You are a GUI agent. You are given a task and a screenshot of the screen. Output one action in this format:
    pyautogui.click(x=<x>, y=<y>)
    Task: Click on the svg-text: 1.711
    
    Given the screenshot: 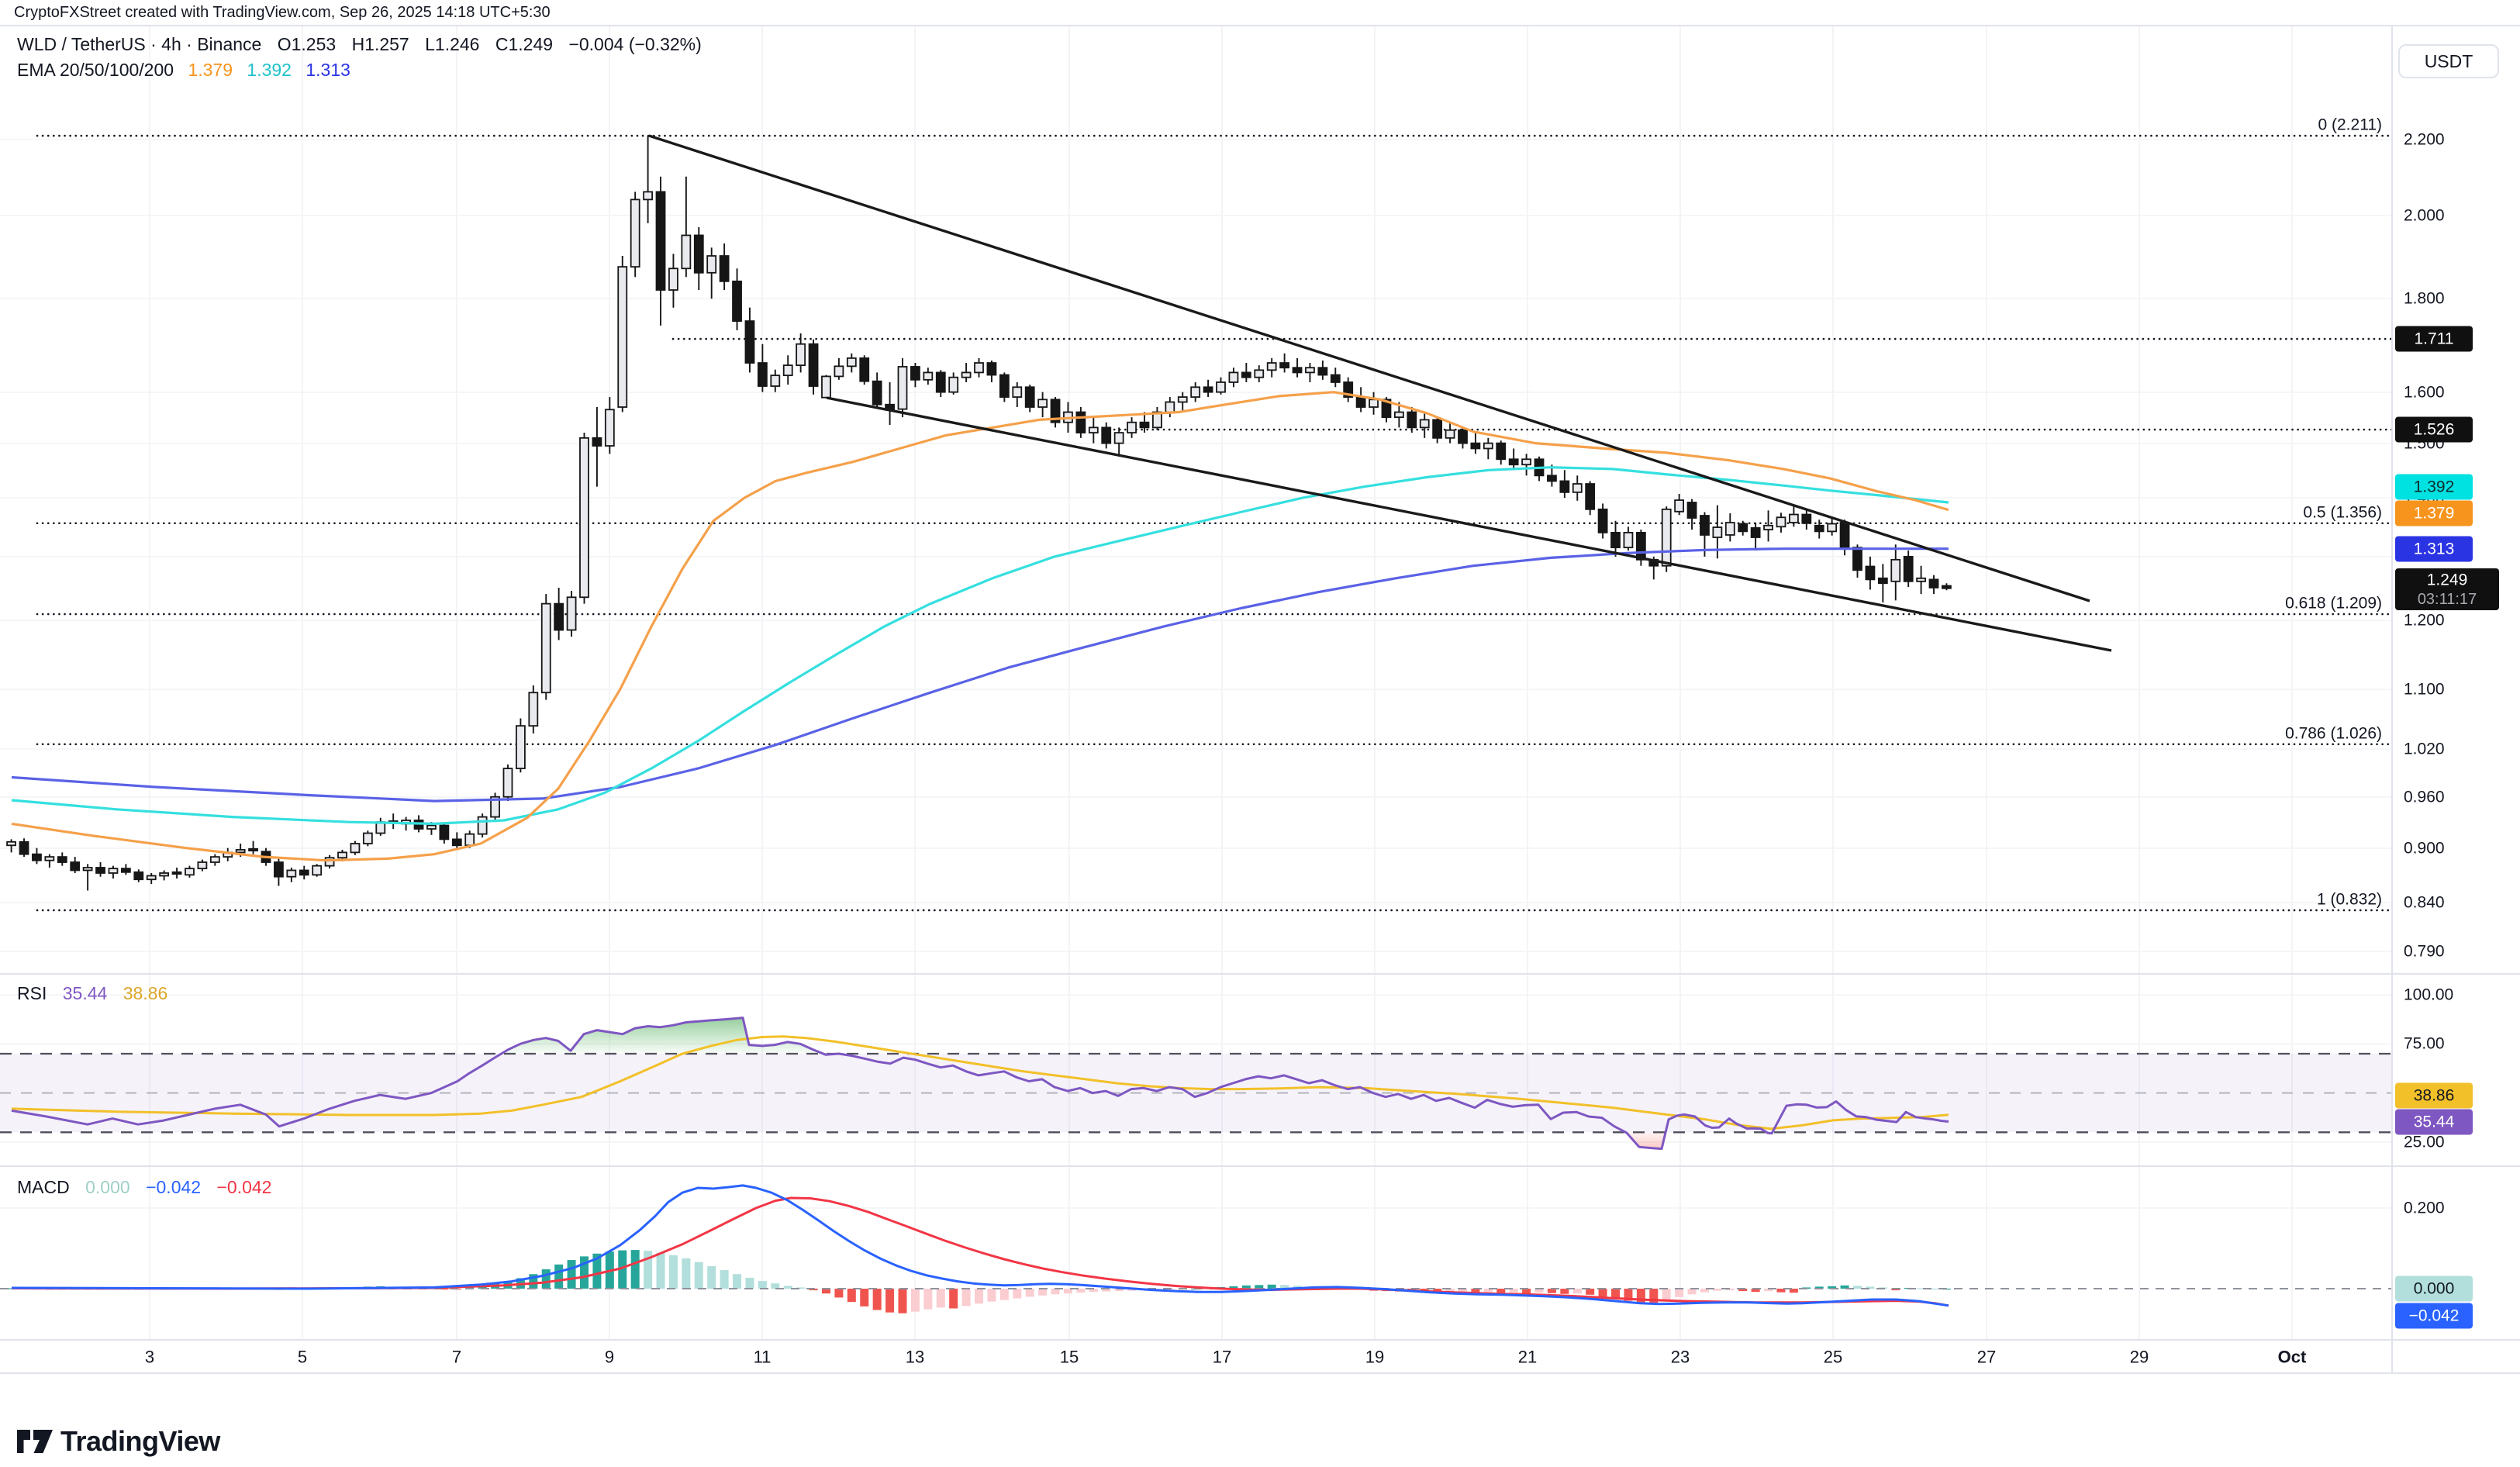 What is the action you would take?
    pyautogui.click(x=2434, y=339)
    